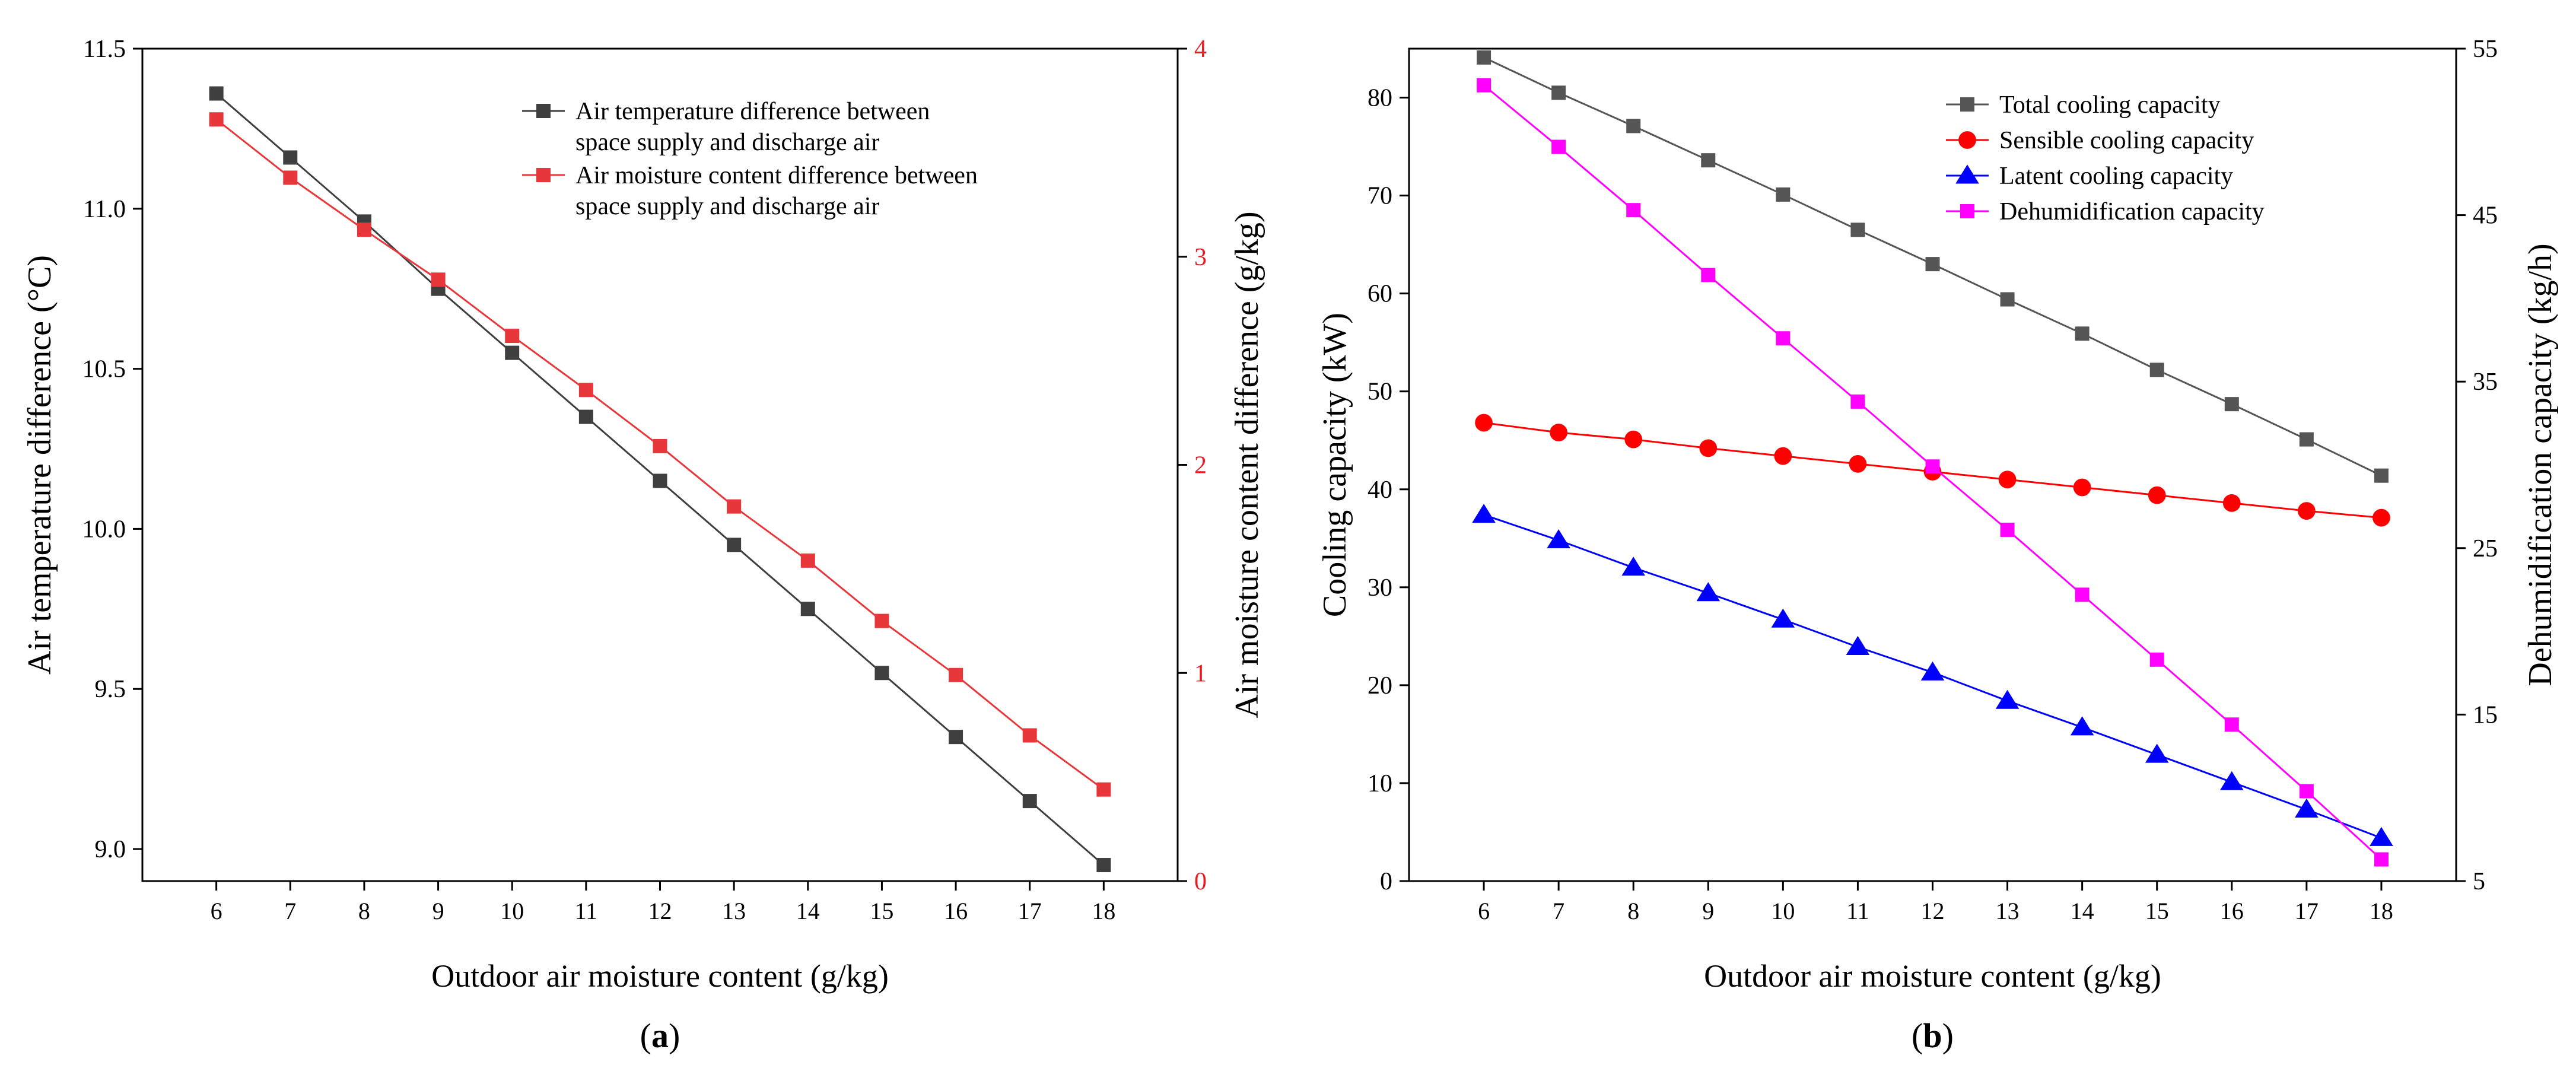  I want to click on y-right-tick-label: 15, so click(2485, 715).